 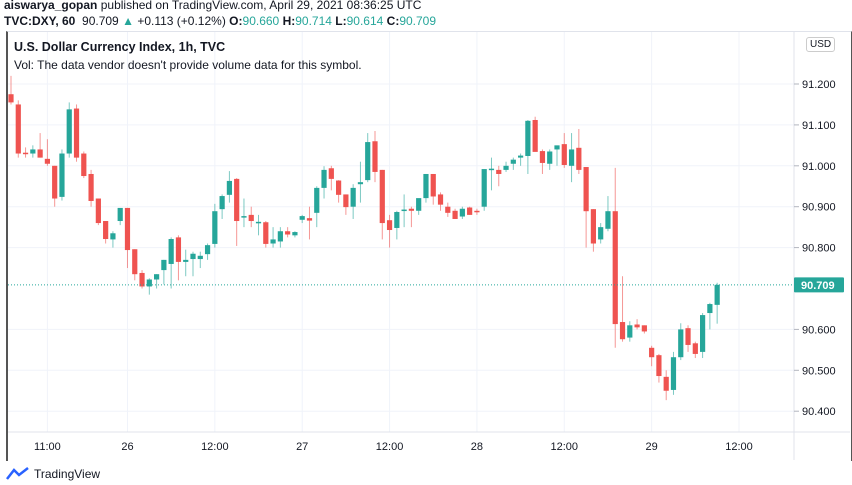 I want to click on time-tick-label: 11:00, so click(x=47, y=447).